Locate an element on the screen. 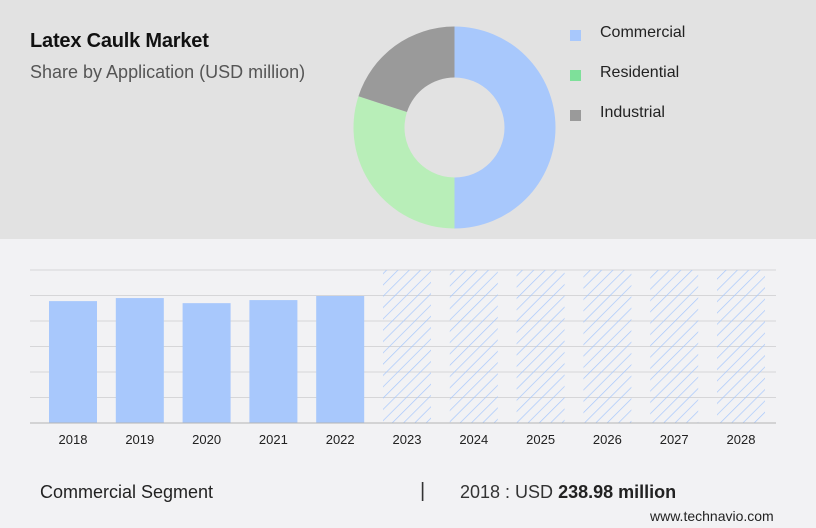 The image size is (816, 528). source-link: www.technavio.com is located at coordinates (712, 516).